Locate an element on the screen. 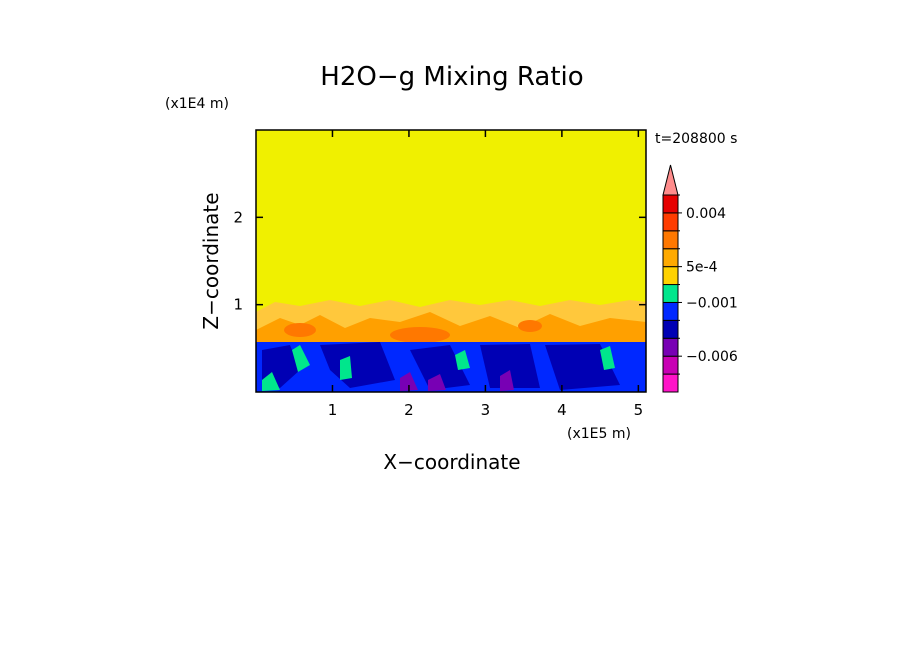  x-axis-label: X−coordinate is located at coordinates (451, 462).